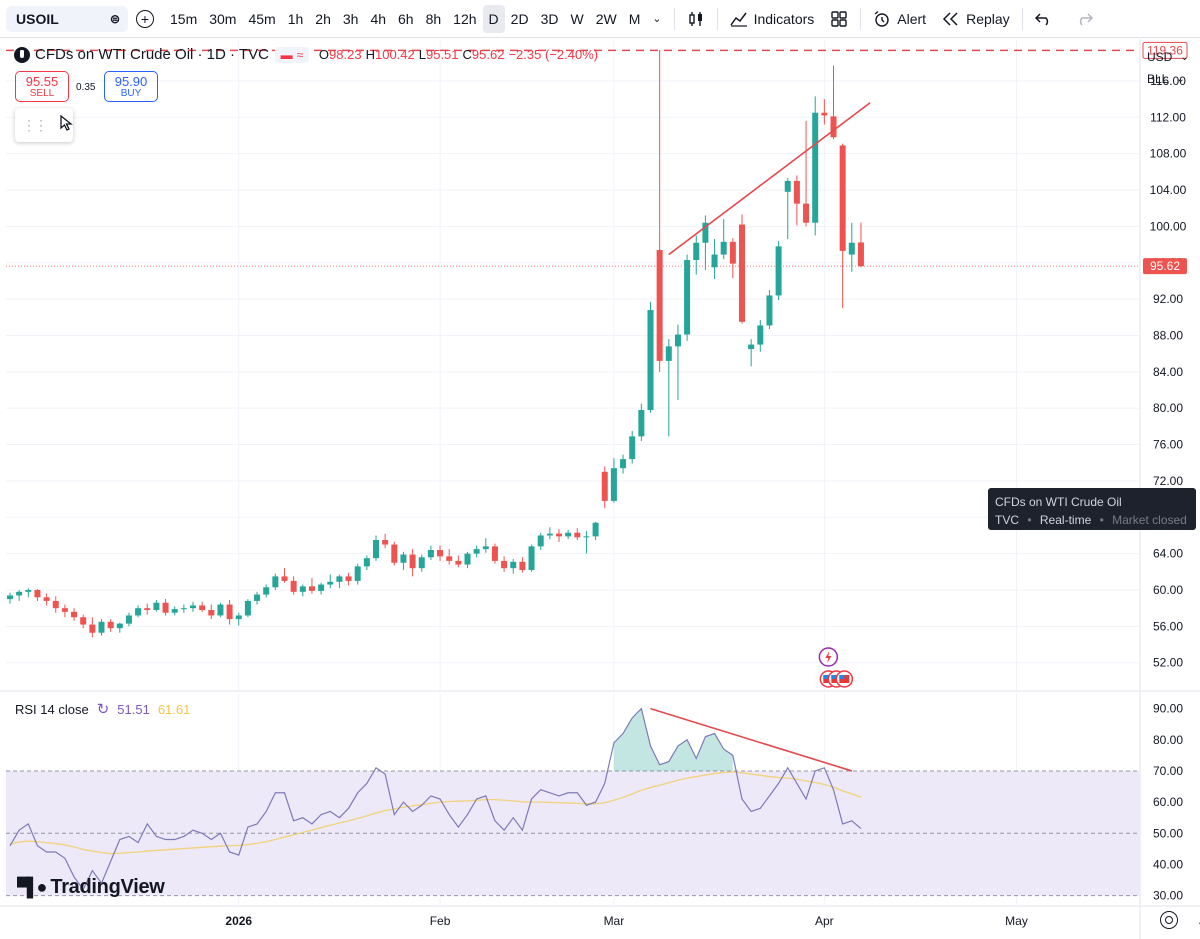 This screenshot has width=1200, height=939. I want to click on alert-button: Alert, so click(899, 19).